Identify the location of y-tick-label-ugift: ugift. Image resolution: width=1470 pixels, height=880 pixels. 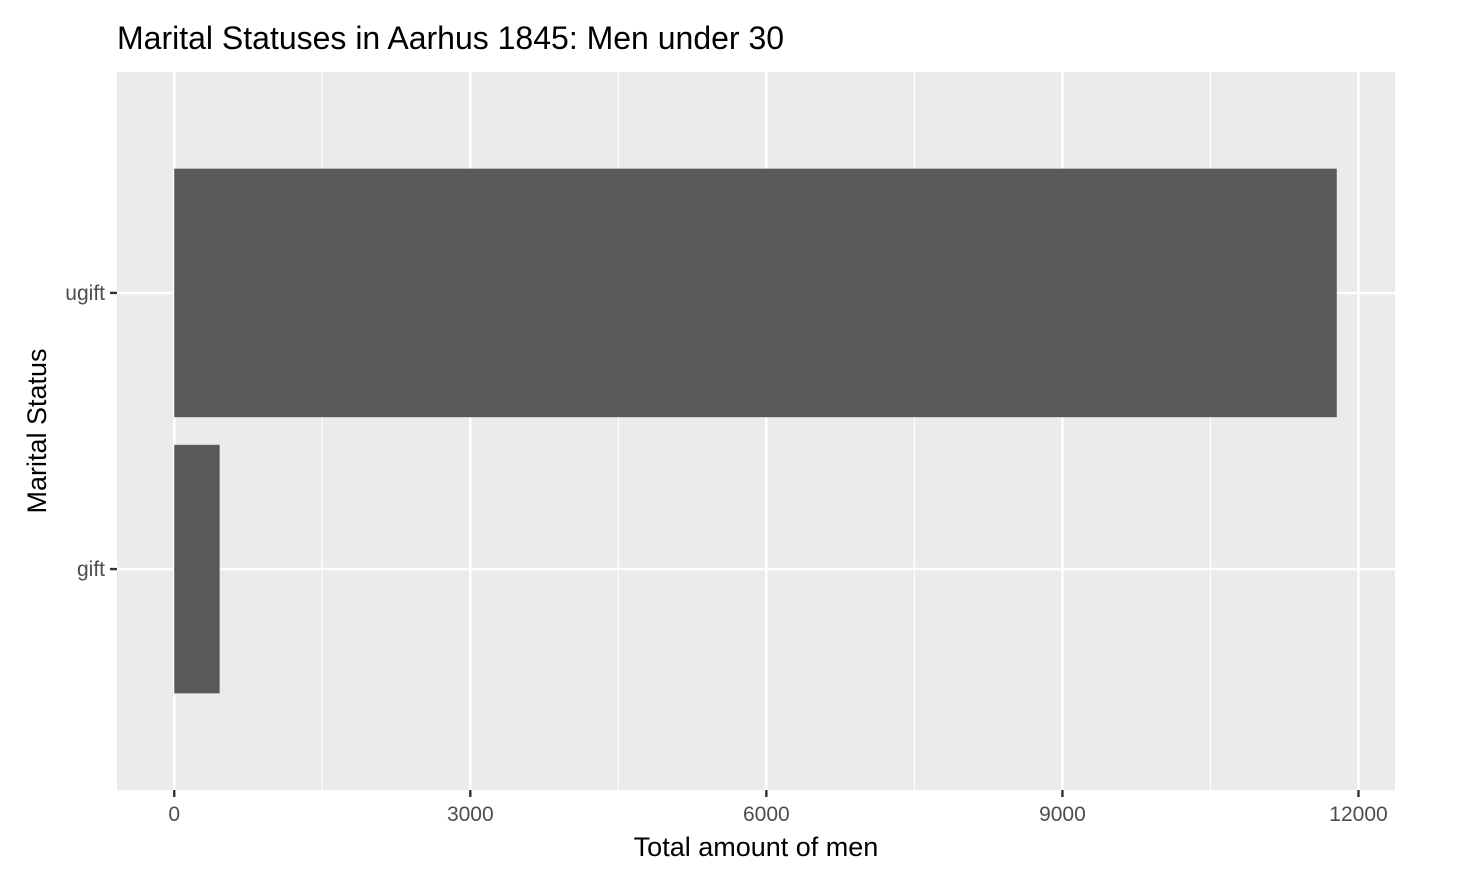
(85, 293).